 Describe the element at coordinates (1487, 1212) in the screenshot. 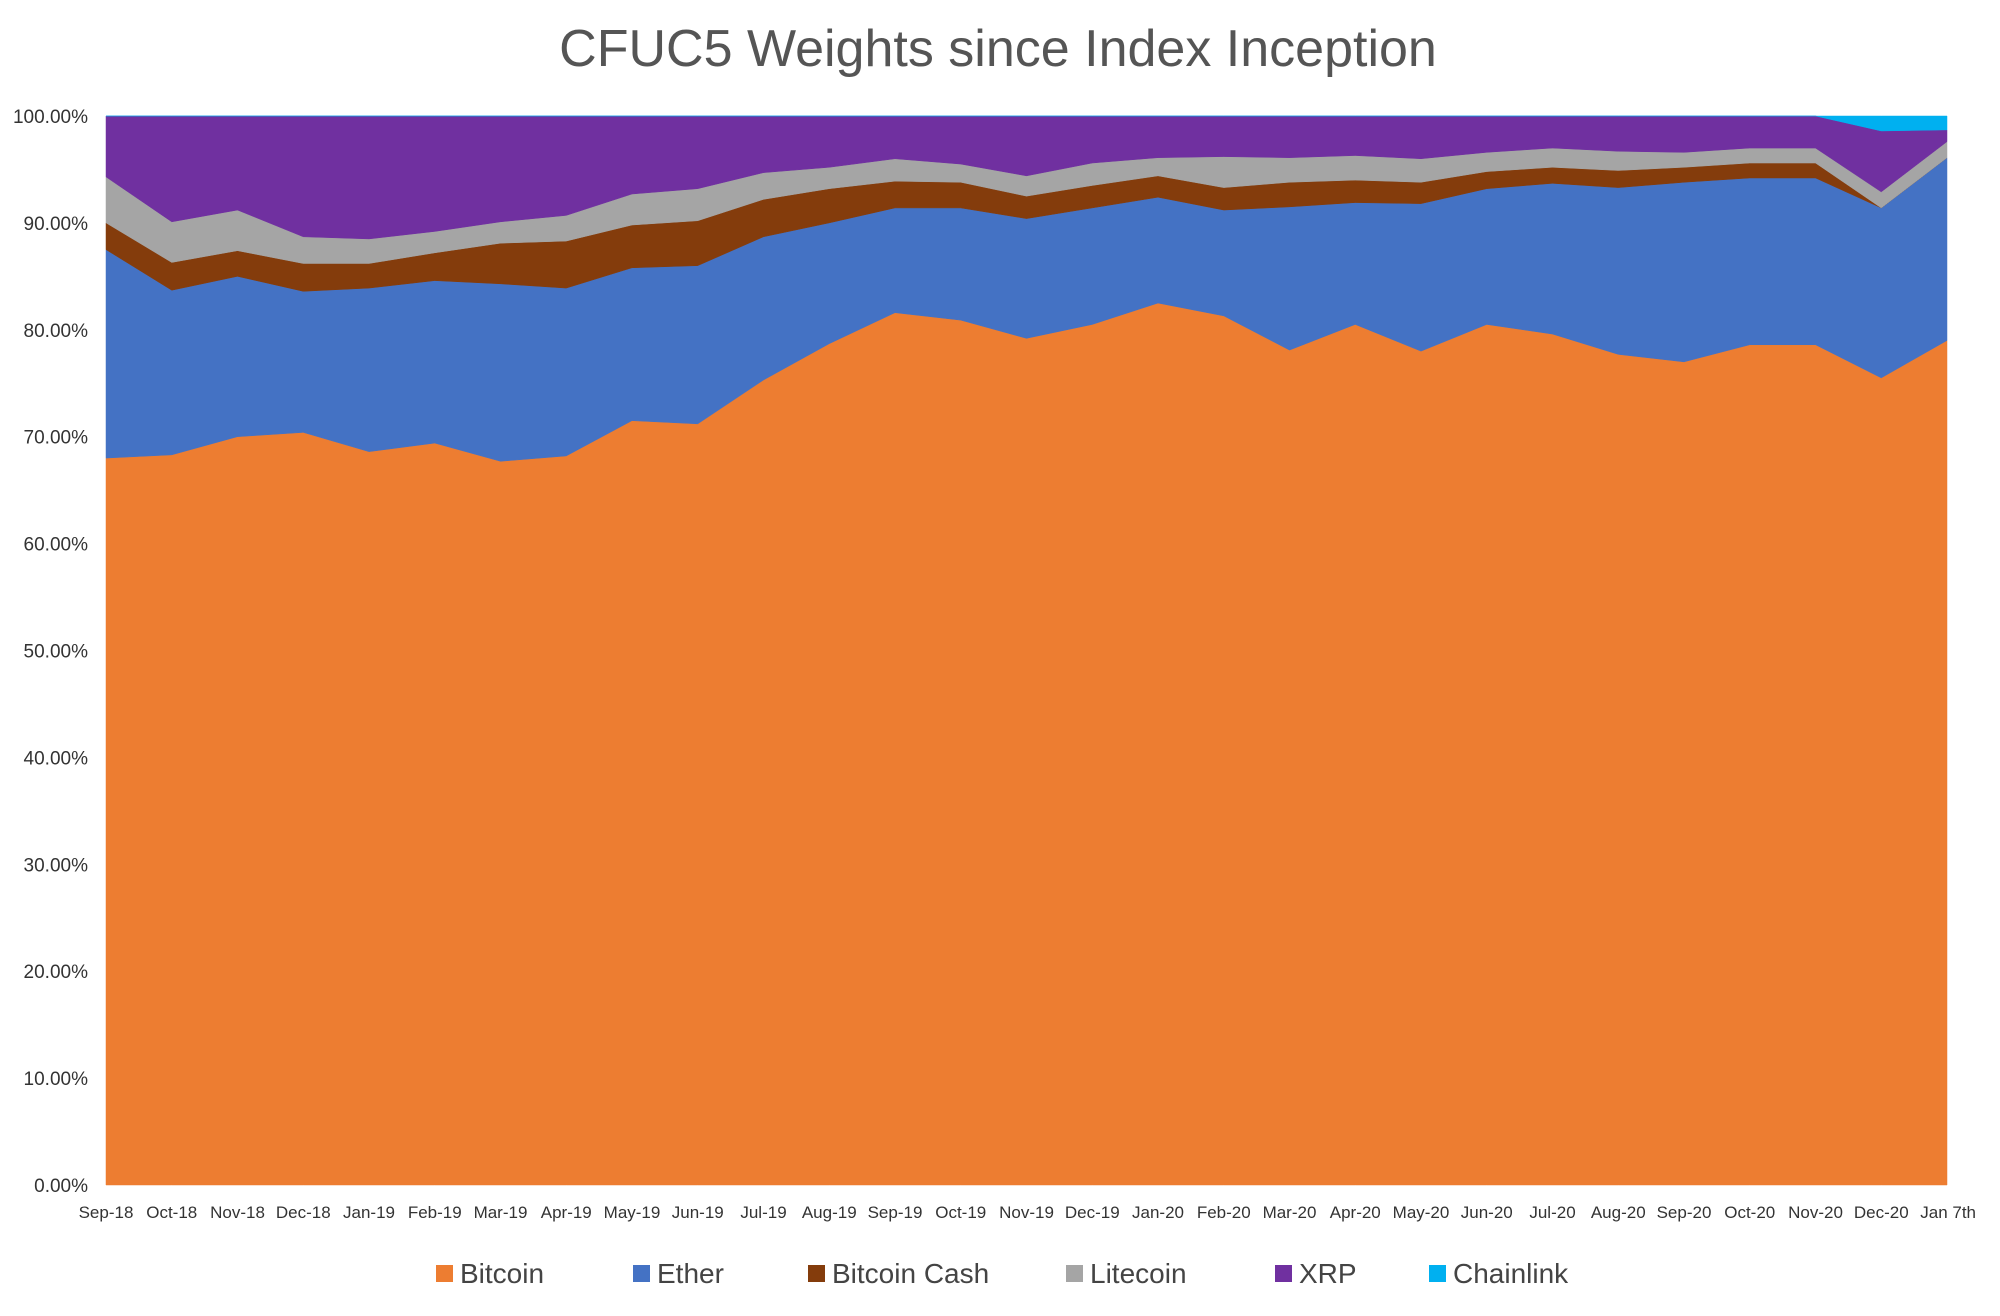

I see `x-tick-label: Jun-20` at that location.